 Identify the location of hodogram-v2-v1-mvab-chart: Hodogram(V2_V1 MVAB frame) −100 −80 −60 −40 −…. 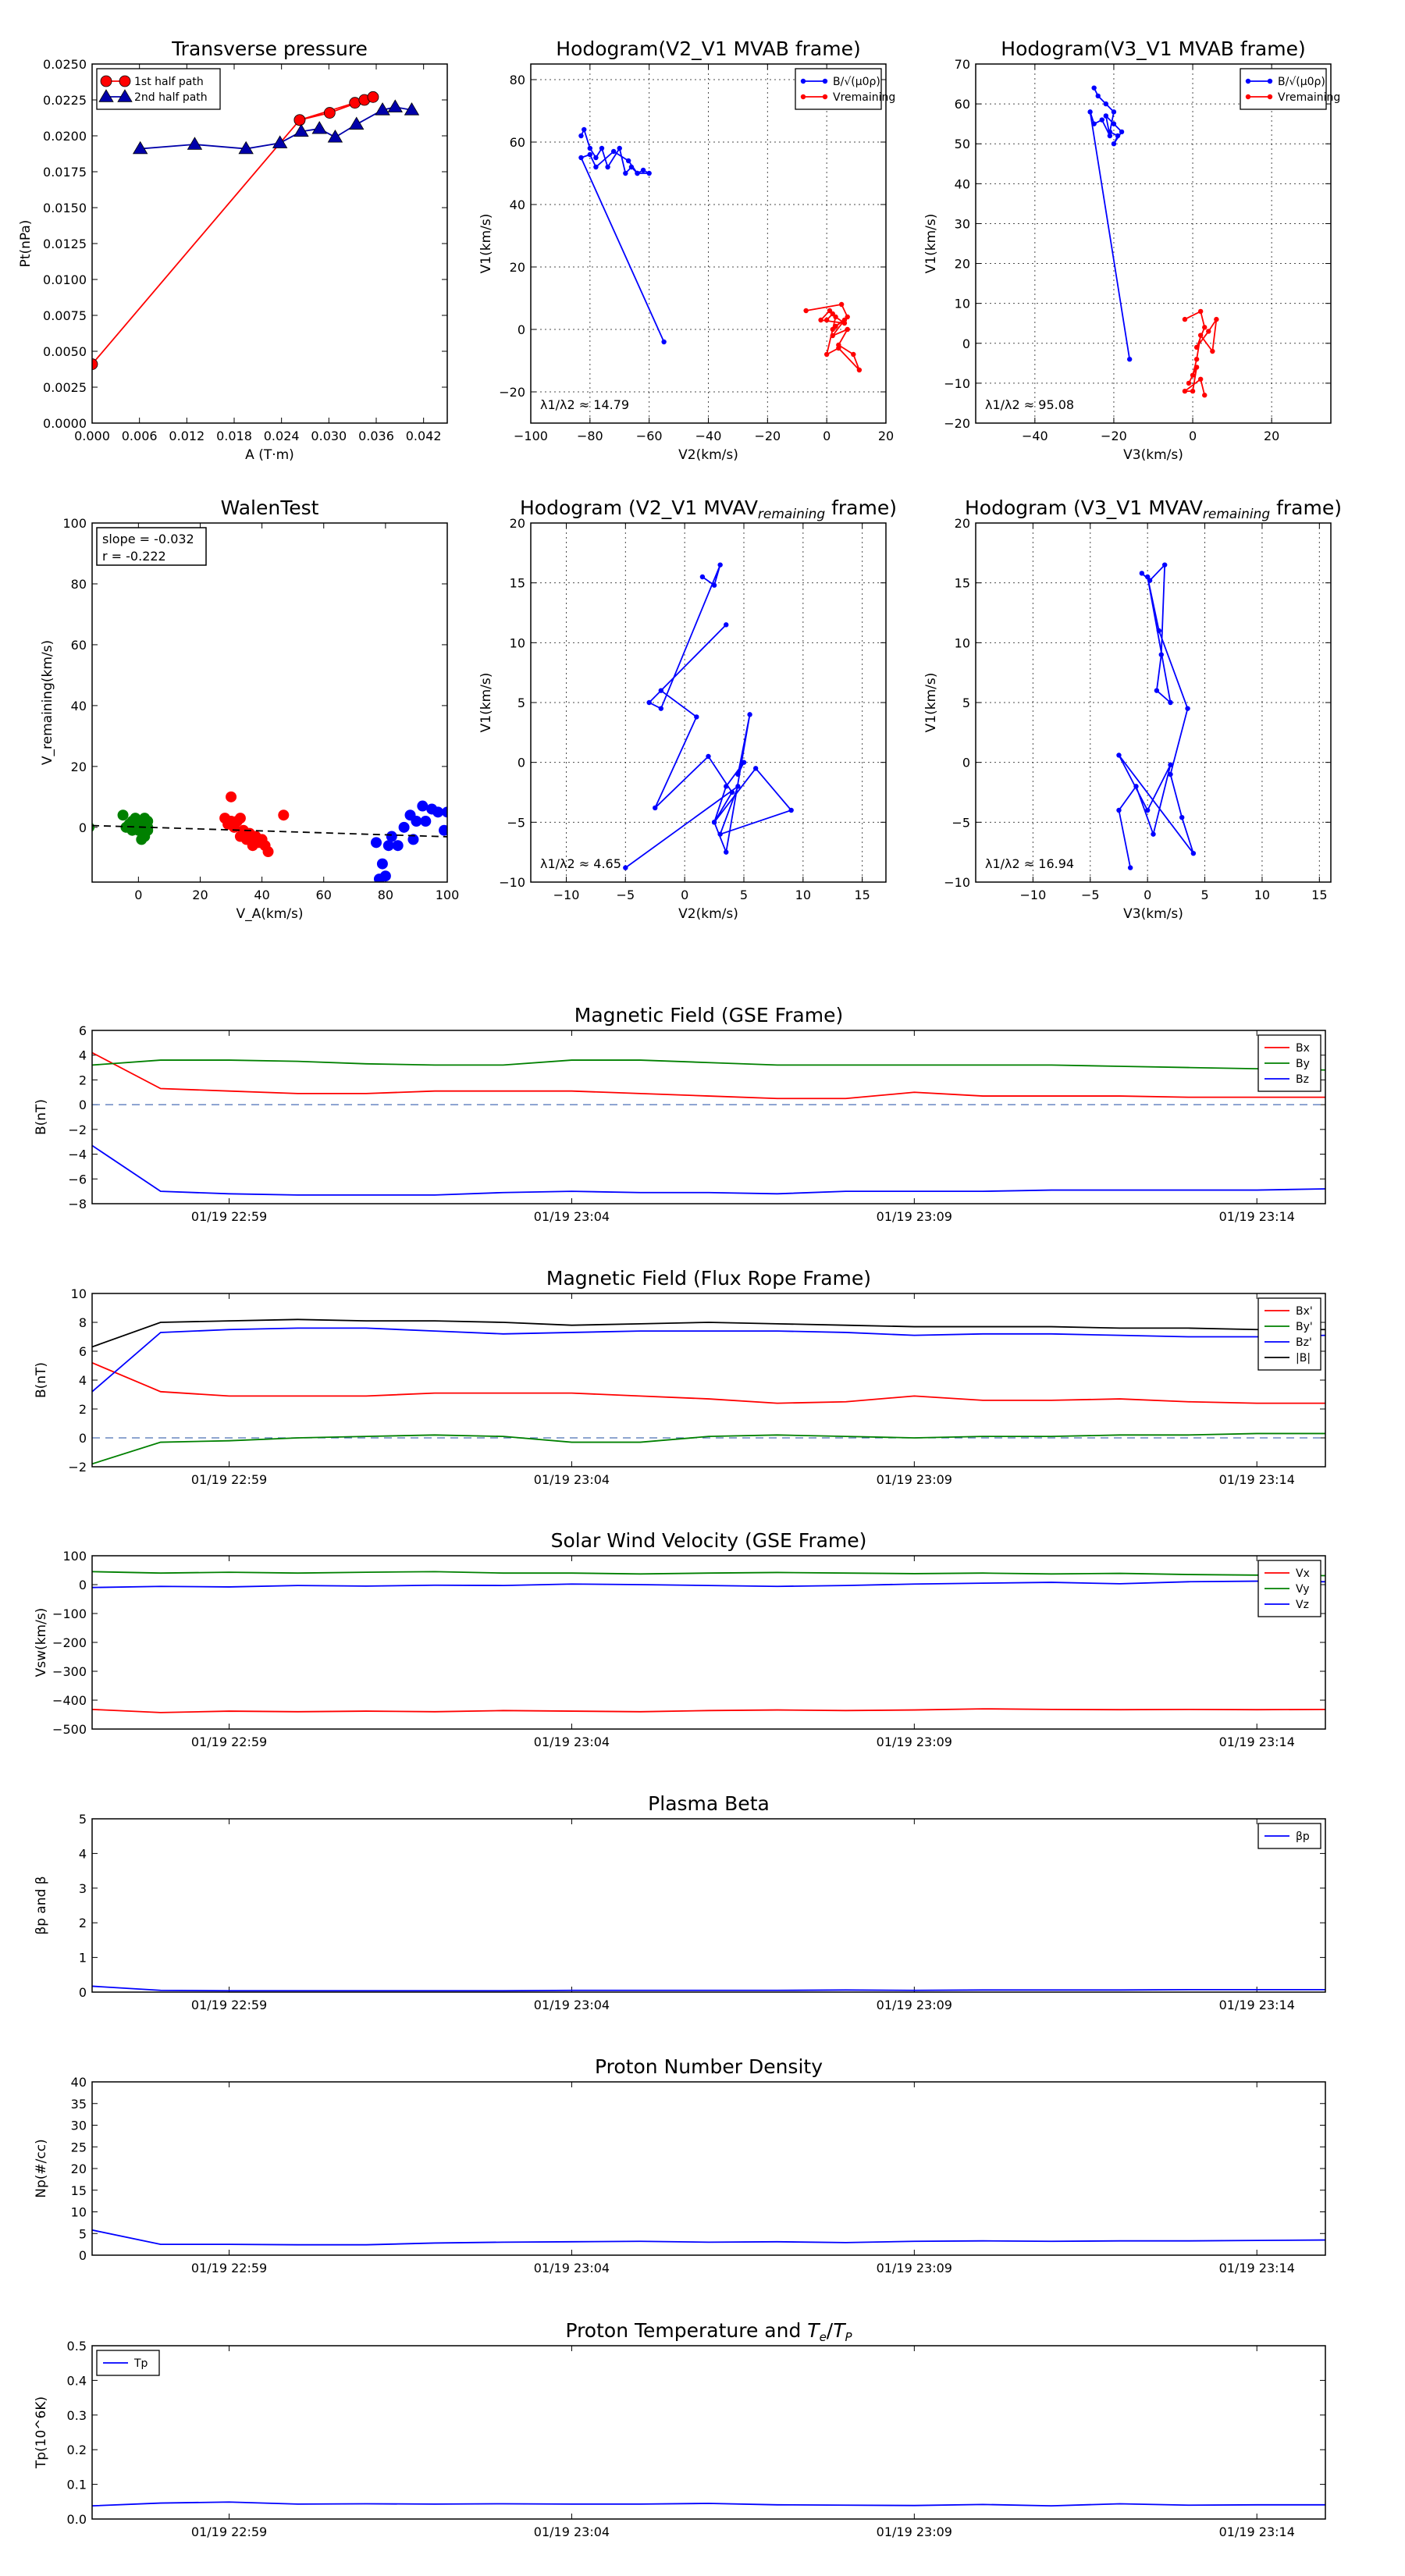
(686, 250).